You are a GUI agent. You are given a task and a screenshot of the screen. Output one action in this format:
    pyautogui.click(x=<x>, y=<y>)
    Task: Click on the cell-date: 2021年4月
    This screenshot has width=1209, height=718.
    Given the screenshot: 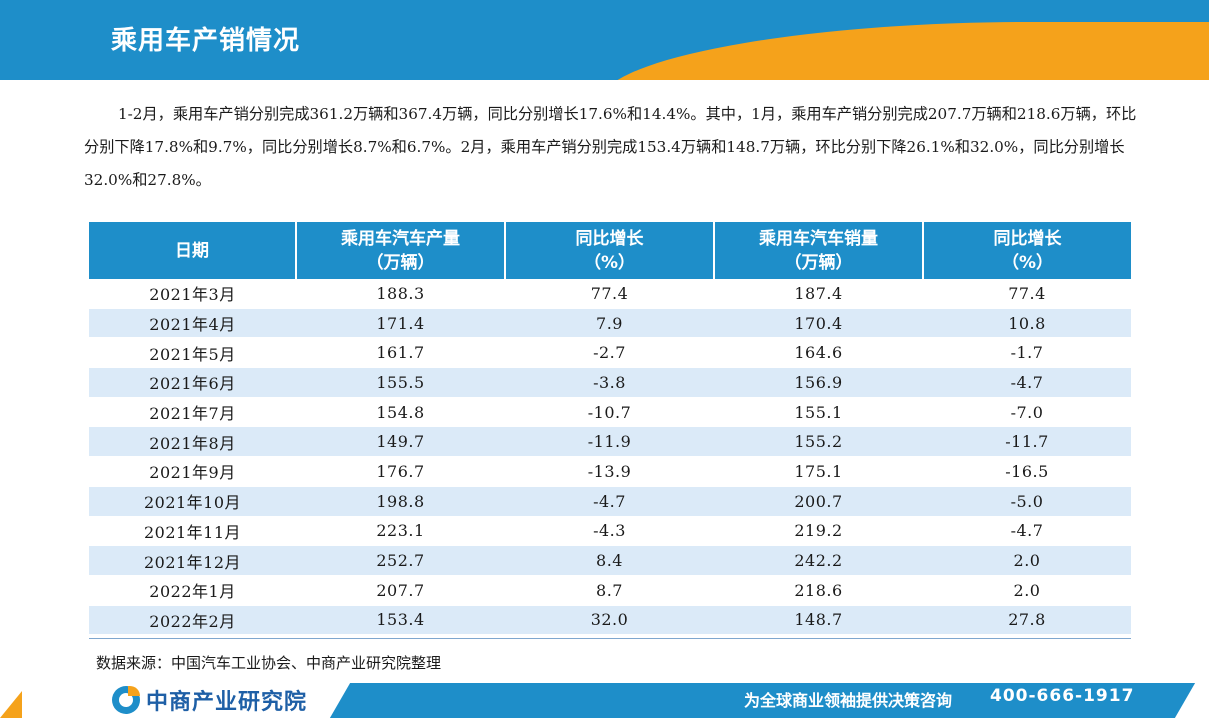 What is the action you would take?
    pyautogui.click(x=192, y=323)
    